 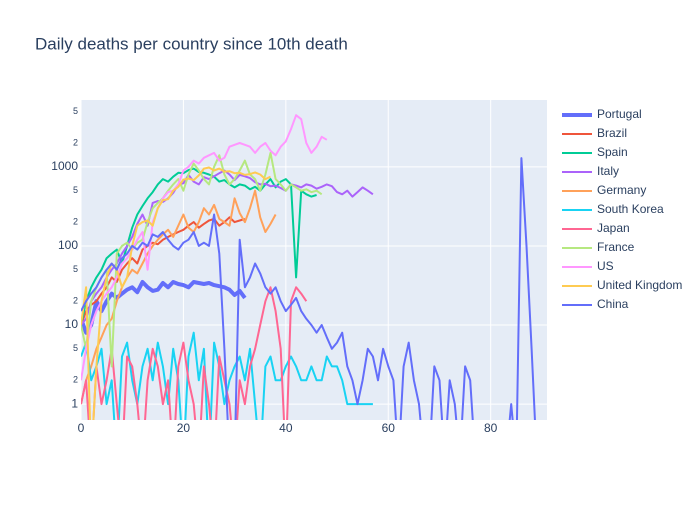 I want to click on y-tick-label: 1, so click(x=74, y=403).